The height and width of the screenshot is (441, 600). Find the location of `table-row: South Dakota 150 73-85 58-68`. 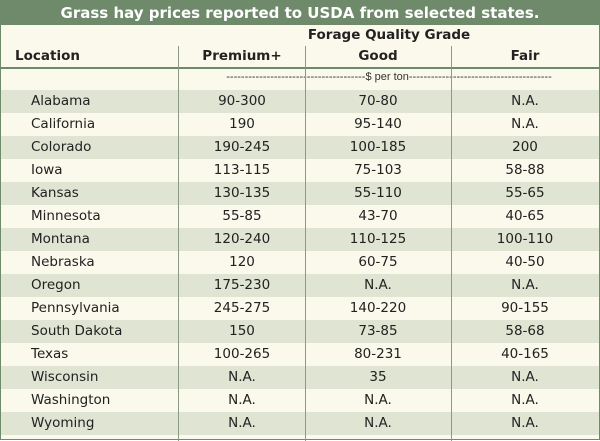

table-row: South Dakota 150 73-85 58-68 is located at coordinates (300, 331).